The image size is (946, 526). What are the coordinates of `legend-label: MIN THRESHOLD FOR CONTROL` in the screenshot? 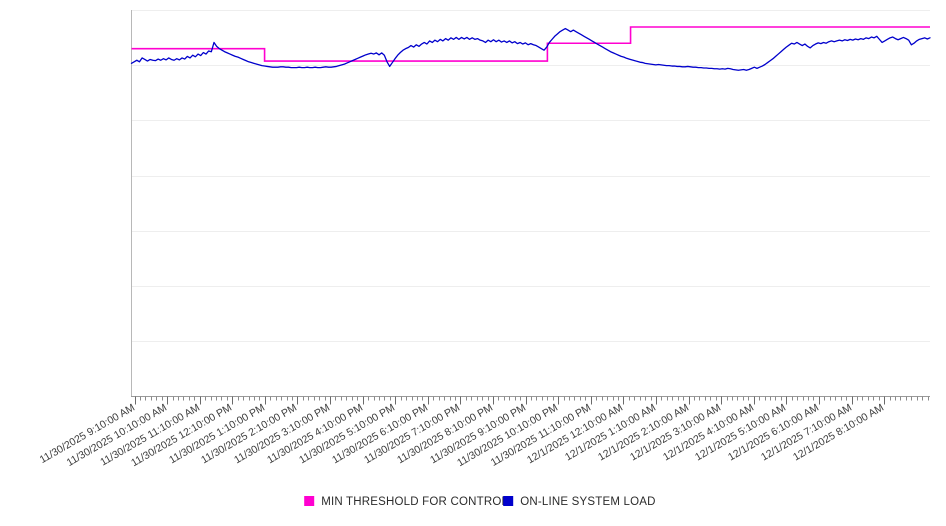 It's located at (414, 502).